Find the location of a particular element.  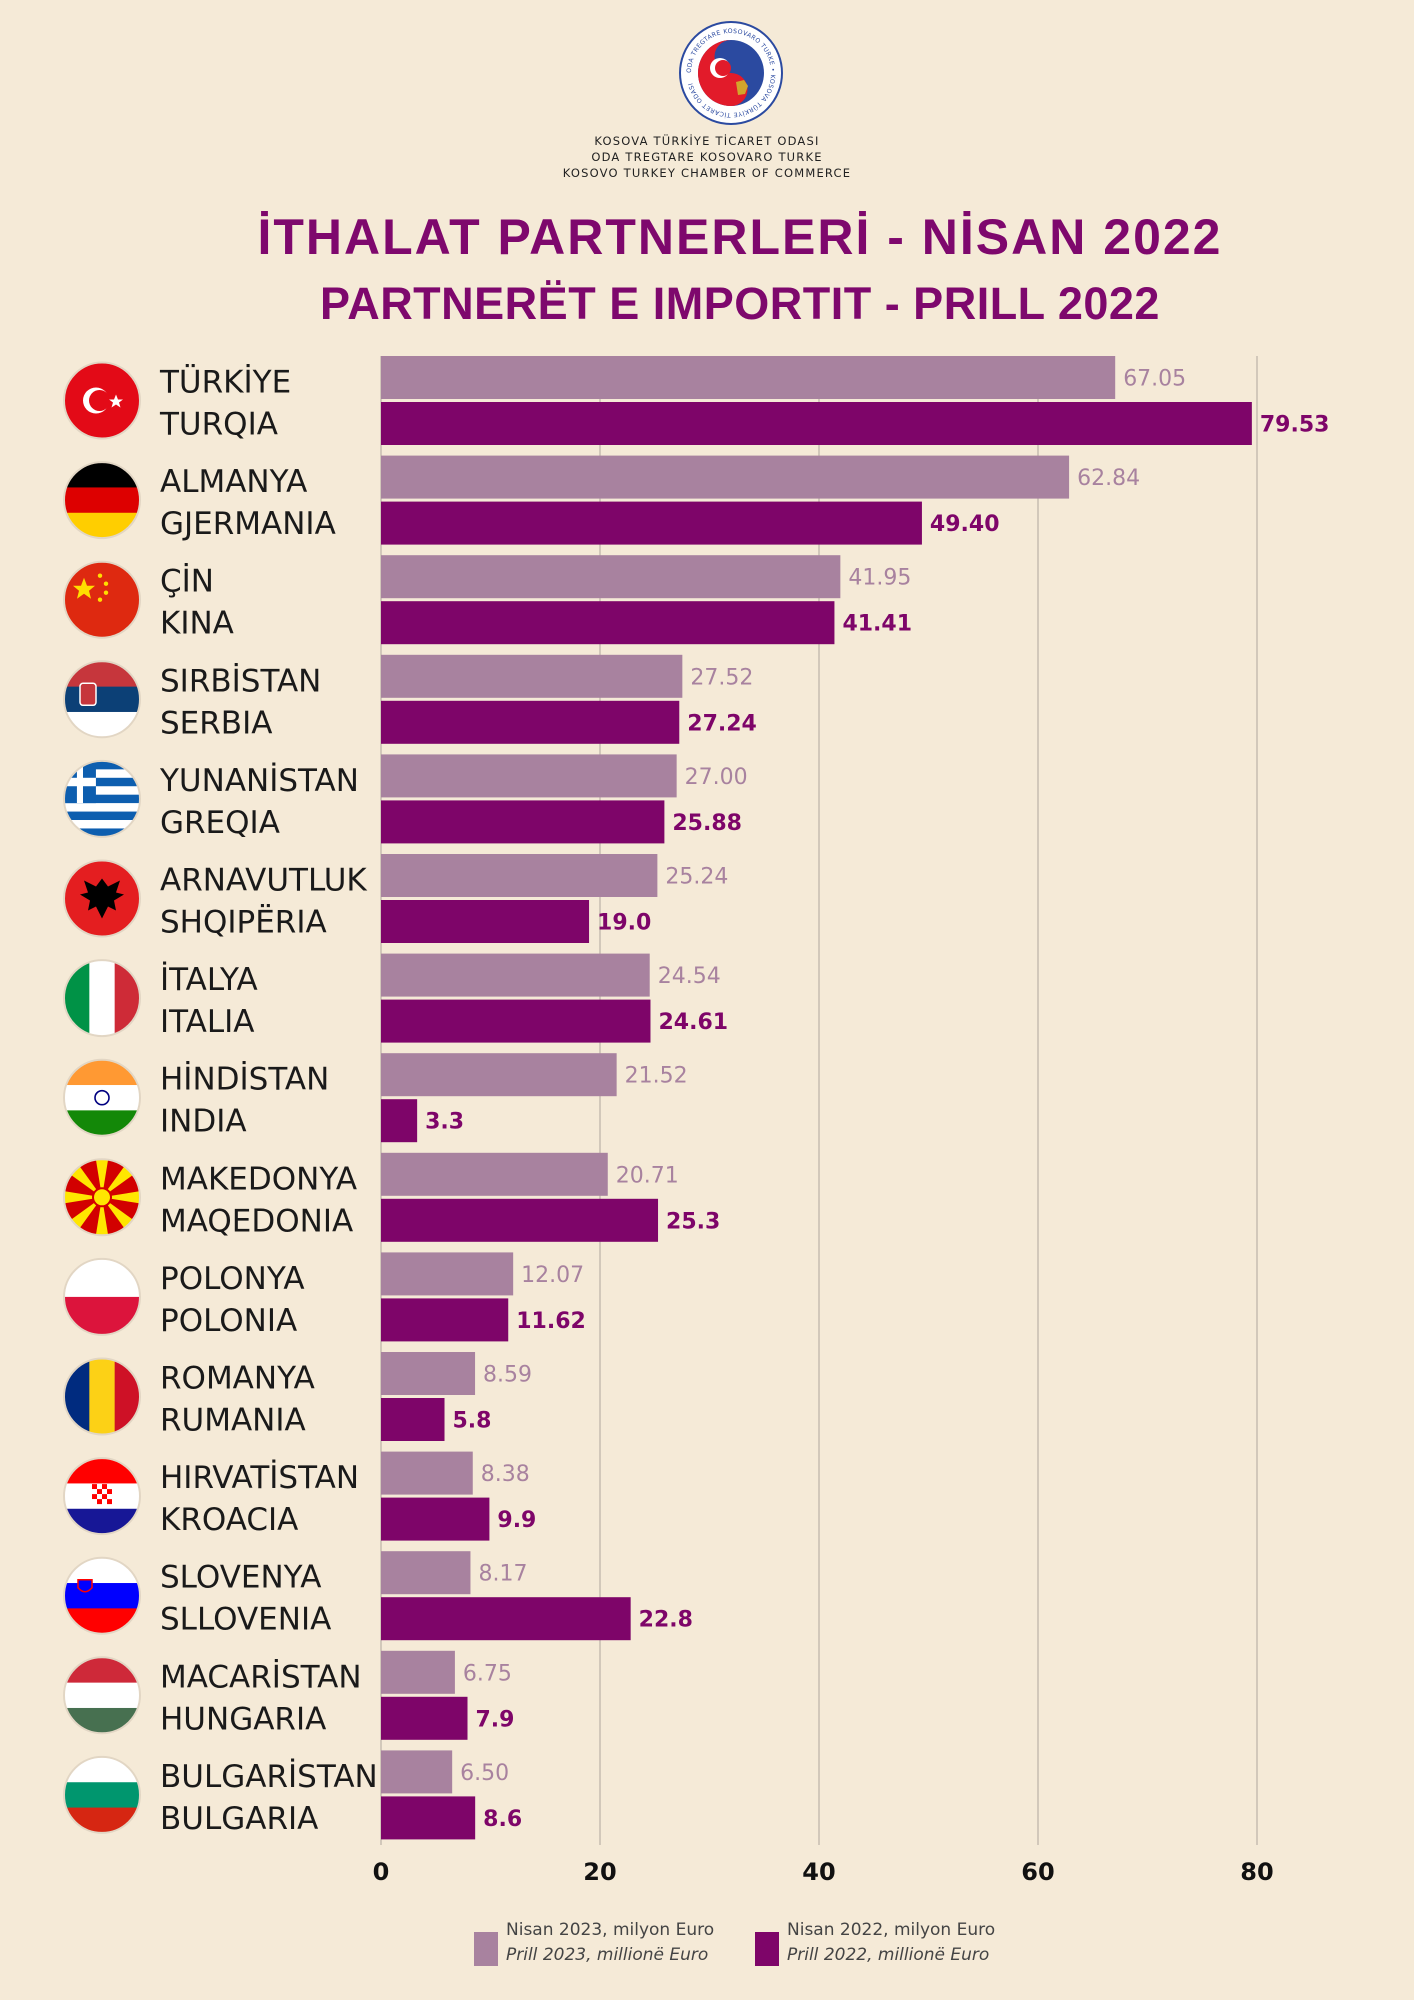

data-label-2023: 8.17 is located at coordinates (502, 1574).